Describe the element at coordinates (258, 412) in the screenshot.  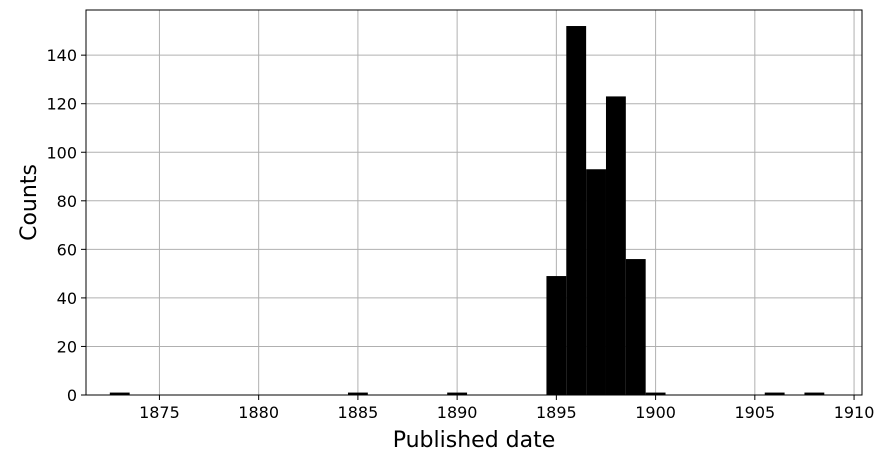
I see `x-tick-label: 1880` at that location.